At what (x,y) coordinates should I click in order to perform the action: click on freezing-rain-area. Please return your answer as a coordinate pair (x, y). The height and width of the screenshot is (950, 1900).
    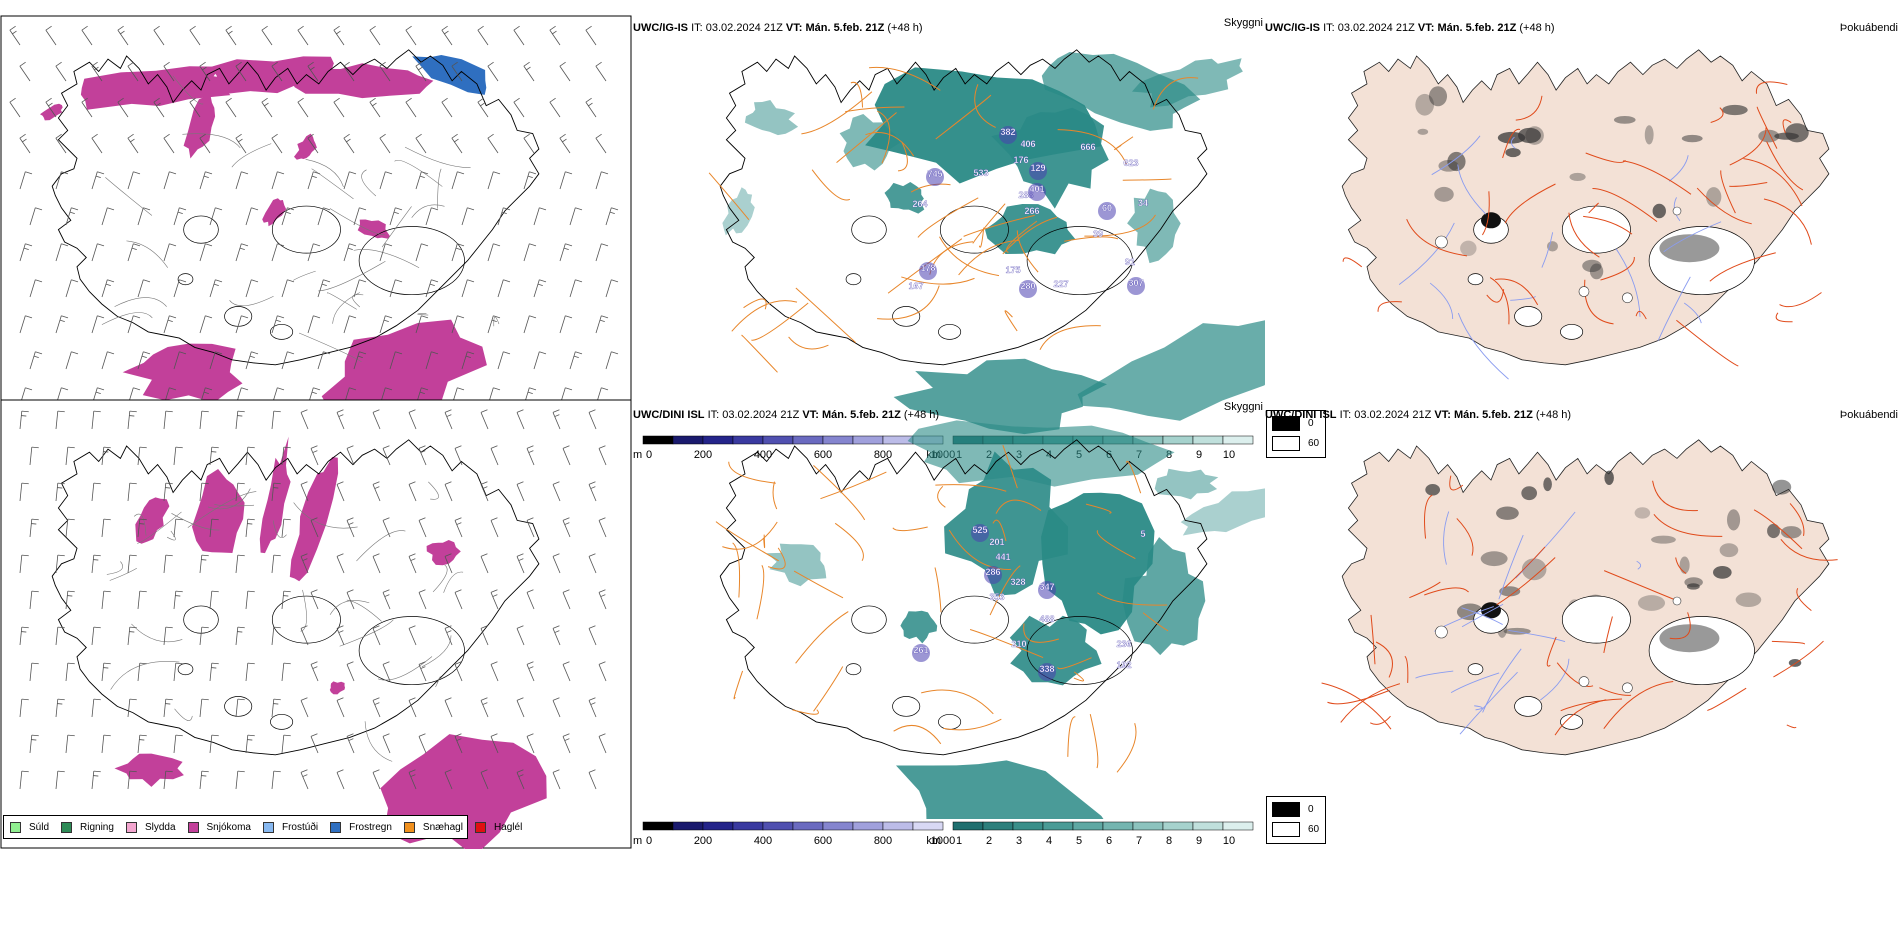
    Looking at the image, I should click on (449, 75).